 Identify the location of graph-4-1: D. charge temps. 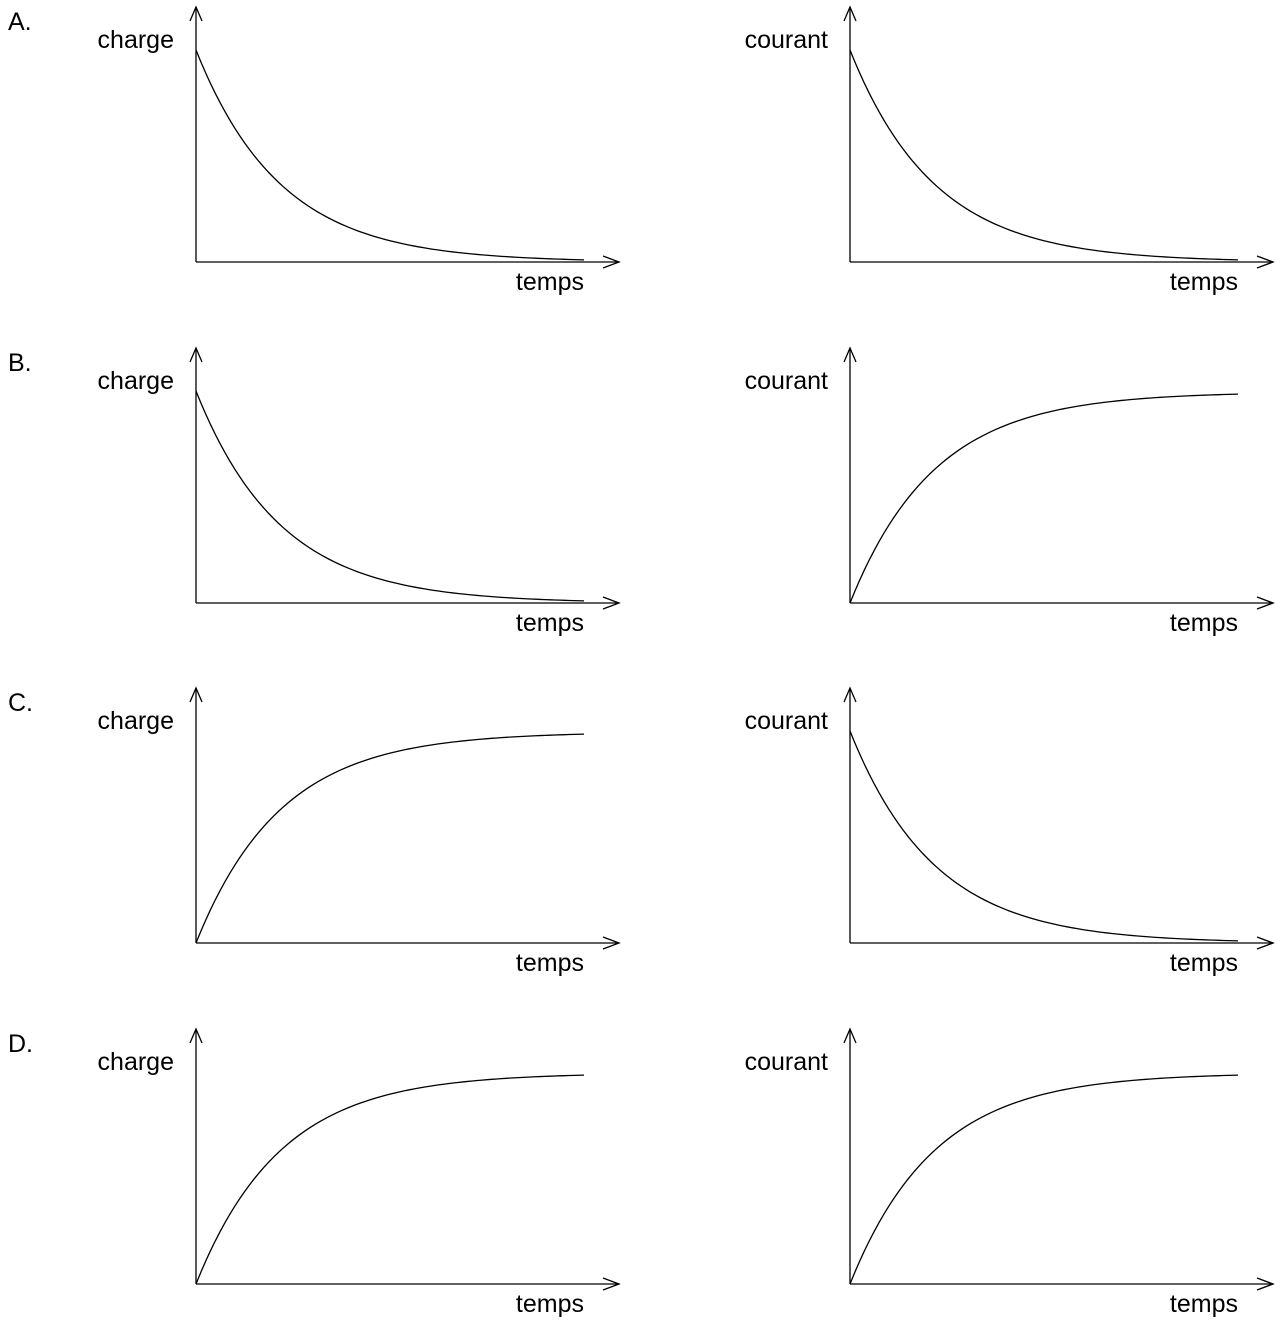
(314, 1172).